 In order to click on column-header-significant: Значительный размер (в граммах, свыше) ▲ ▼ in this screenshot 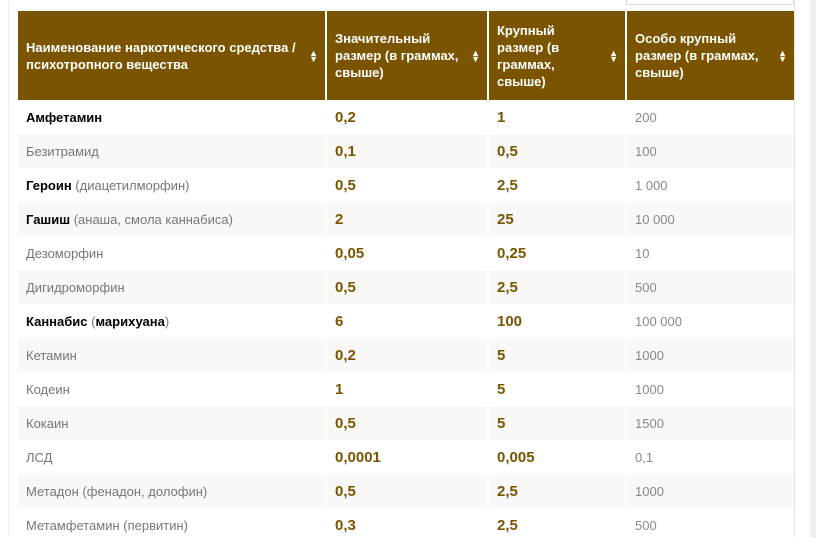, I will do `click(408, 55)`.